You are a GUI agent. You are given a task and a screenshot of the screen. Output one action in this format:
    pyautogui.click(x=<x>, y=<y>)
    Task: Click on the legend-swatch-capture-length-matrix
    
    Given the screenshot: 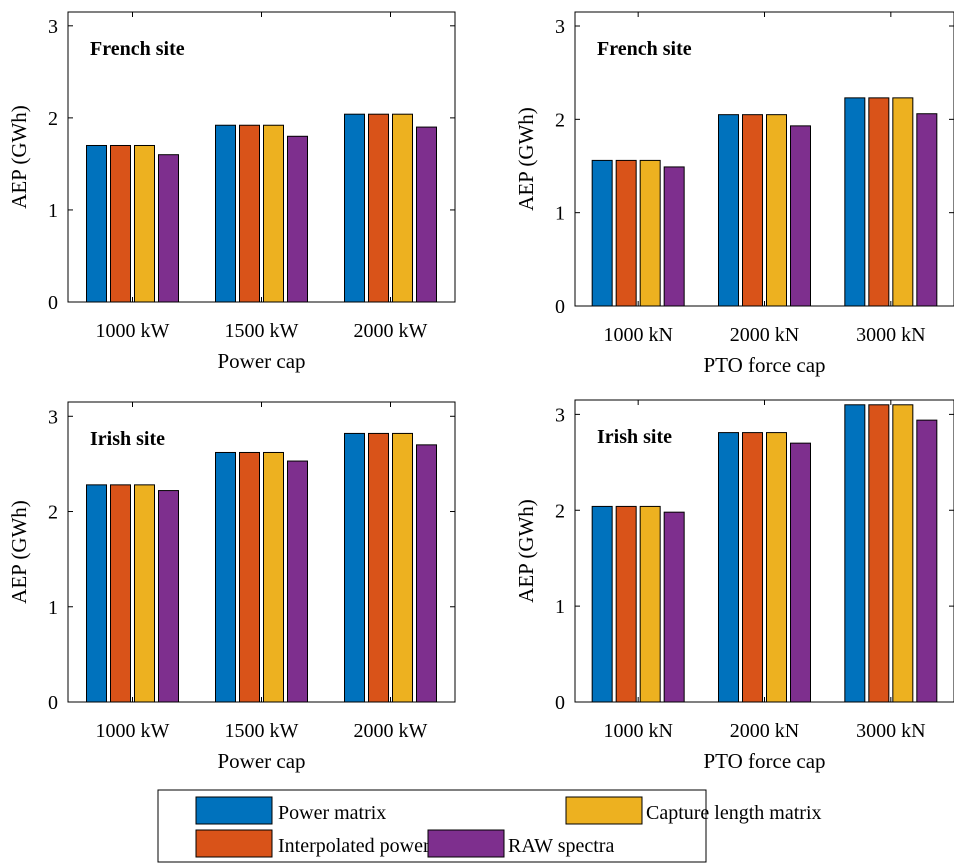 What is the action you would take?
    pyautogui.click(x=604, y=810)
    